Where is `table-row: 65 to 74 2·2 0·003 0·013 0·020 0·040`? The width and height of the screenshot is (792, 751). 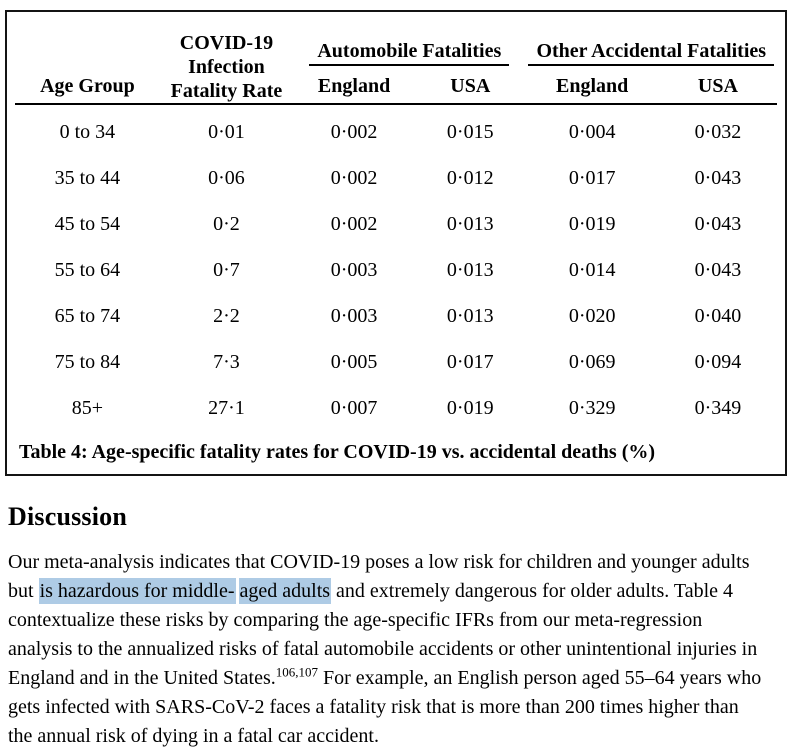
table-row: 65 to 74 2·2 0·003 0·013 0·020 0·040 is located at coordinates (396, 316).